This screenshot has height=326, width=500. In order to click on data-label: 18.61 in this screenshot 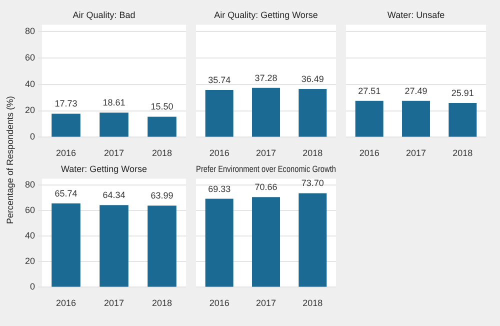, I will do `click(114, 103)`.